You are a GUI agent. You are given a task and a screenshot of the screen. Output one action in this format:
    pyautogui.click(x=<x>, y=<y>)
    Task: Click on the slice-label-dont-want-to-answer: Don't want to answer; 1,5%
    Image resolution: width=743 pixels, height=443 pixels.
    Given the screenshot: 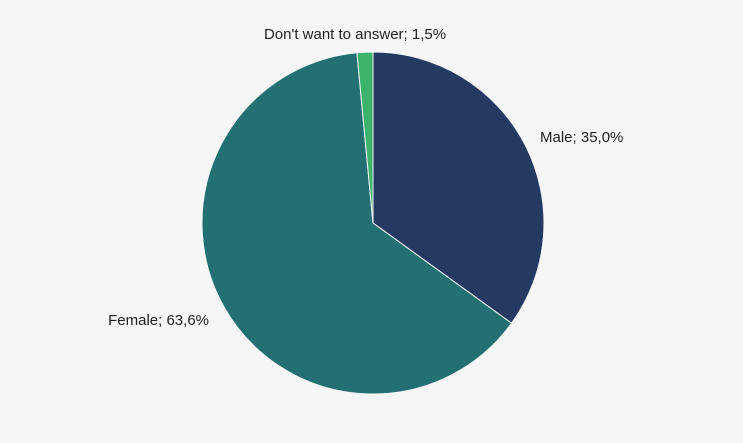 What is the action you would take?
    pyautogui.click(x=355, y=34)
    